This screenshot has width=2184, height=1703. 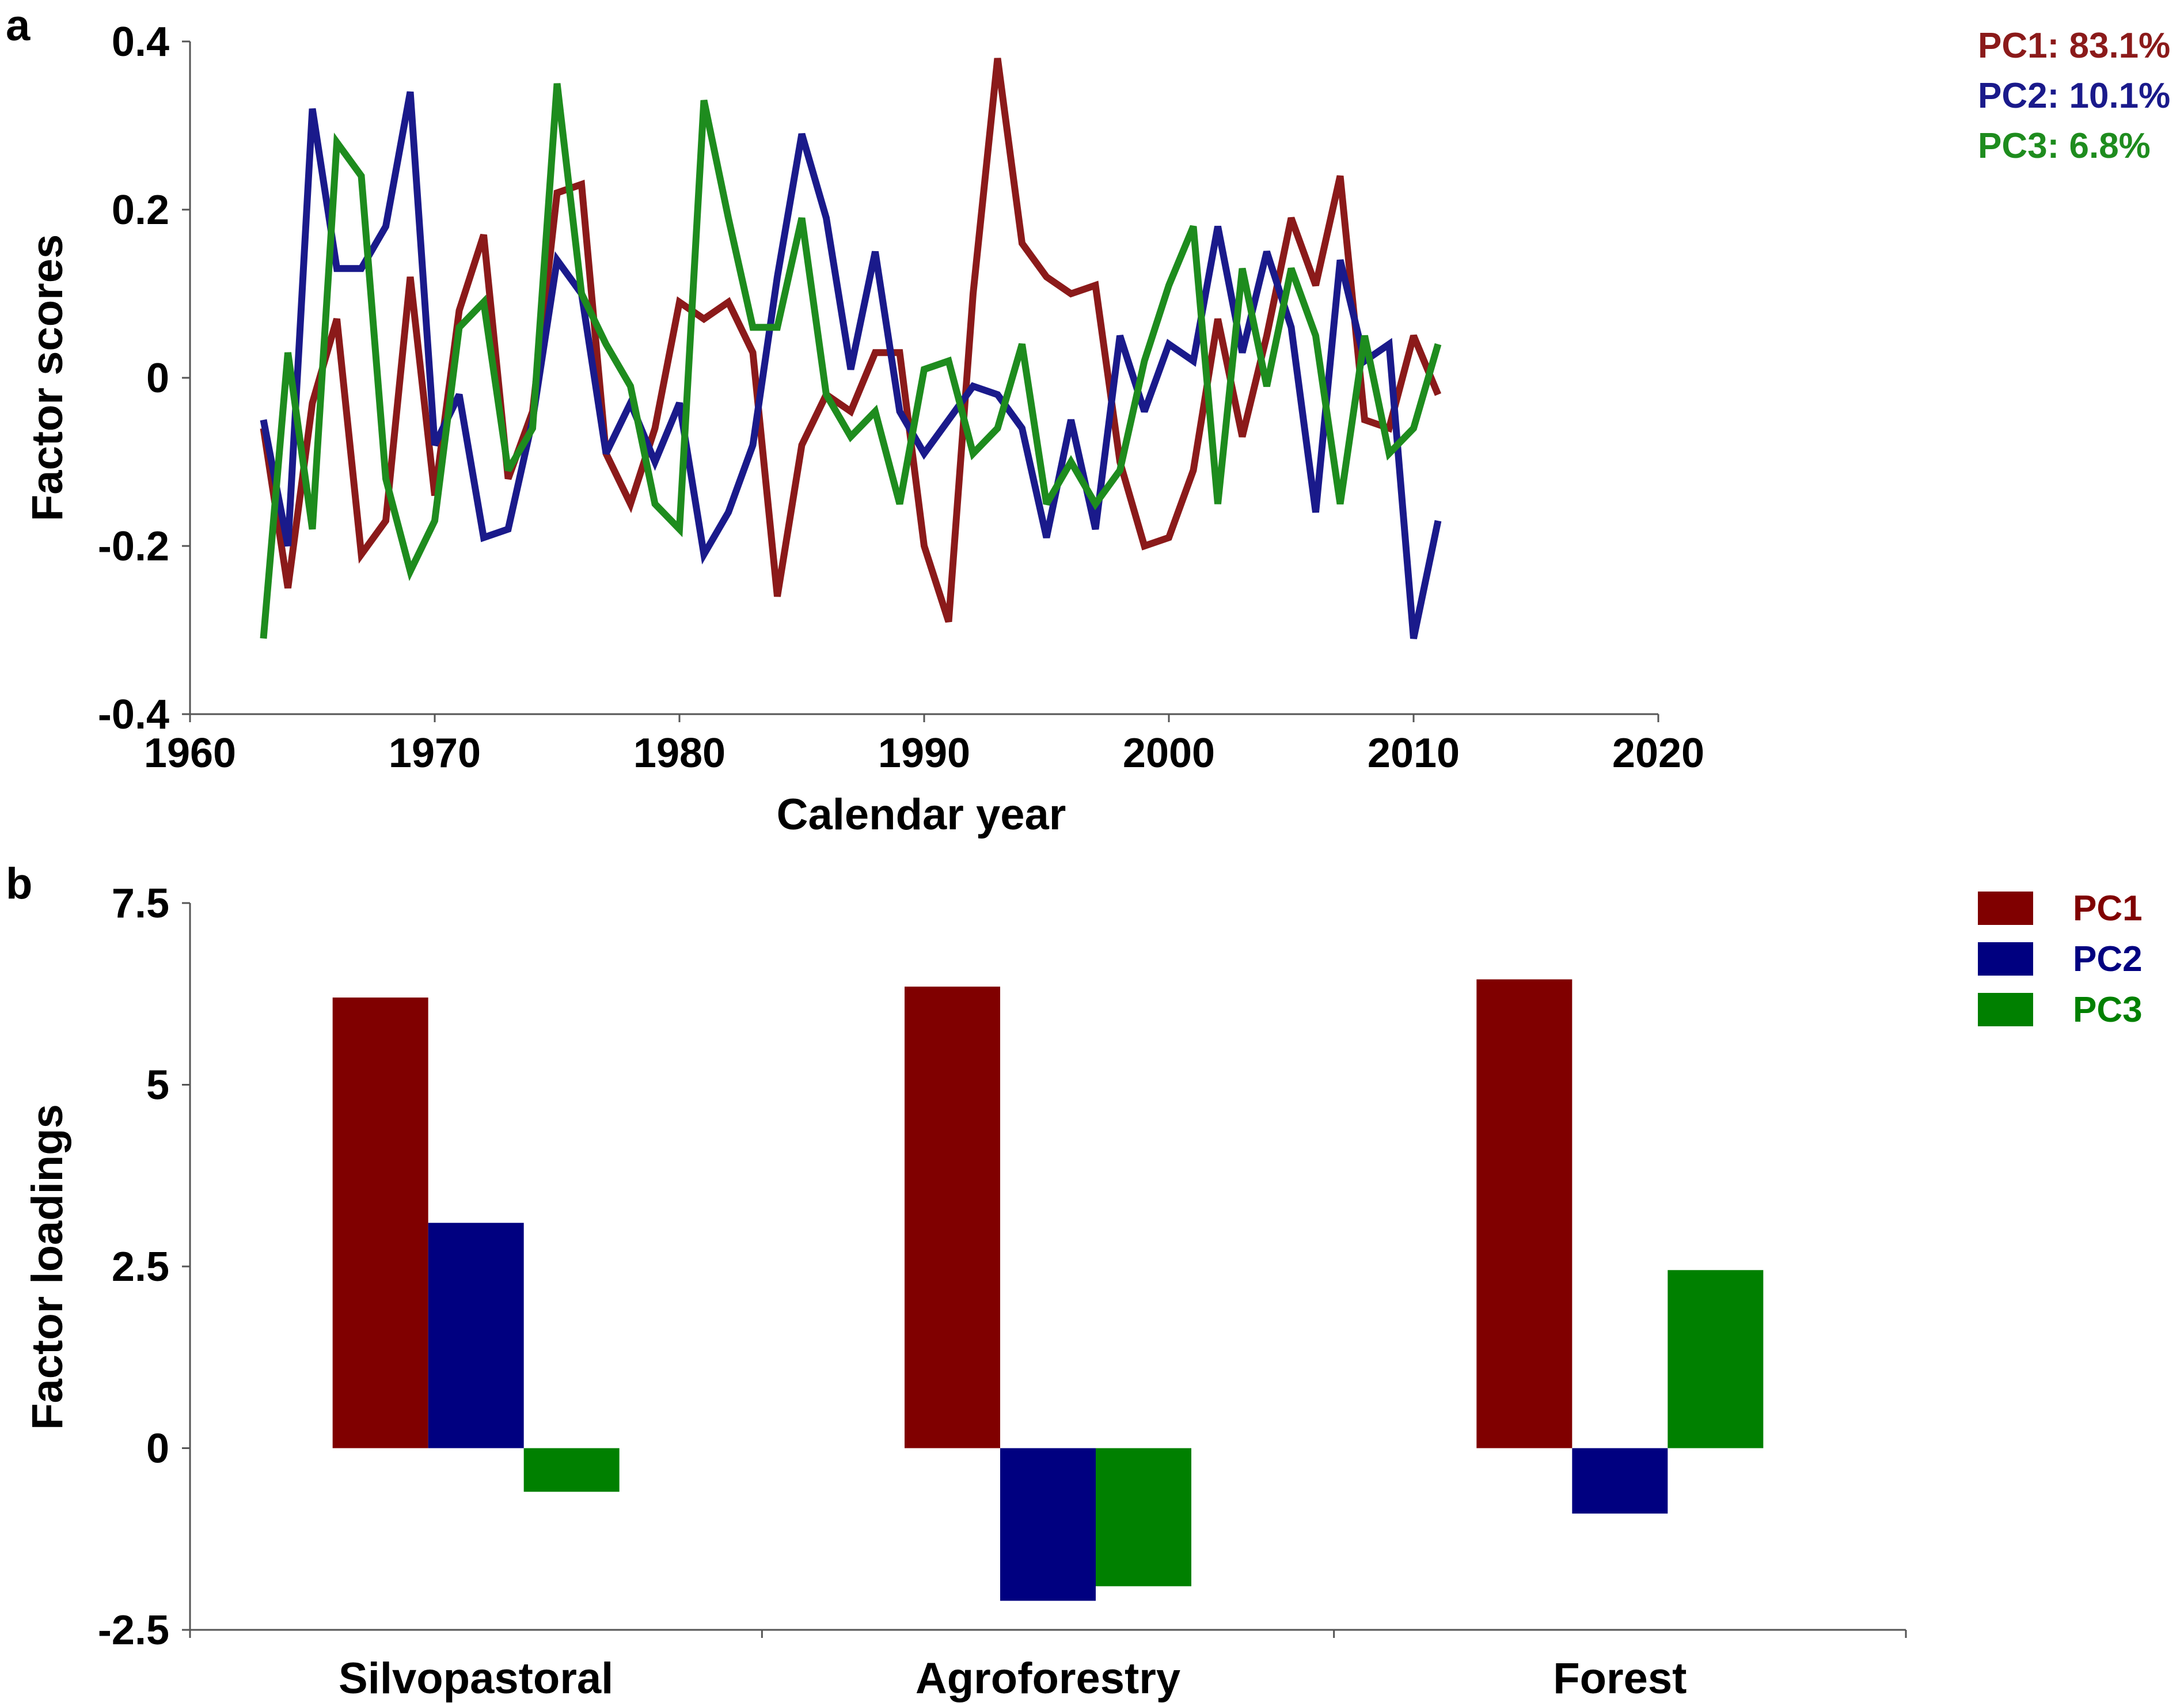 I want to click on a-legend-pc1: PC1: 83.1%, so click(x=2074, y=46).